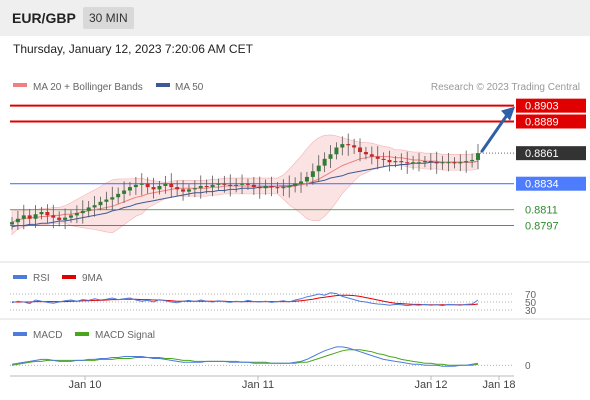 The width and height of the screenshot is (590, 400). Describe the element at coordinates (245, 357) in the screenshot. I see `macd-signal-line` at that location.